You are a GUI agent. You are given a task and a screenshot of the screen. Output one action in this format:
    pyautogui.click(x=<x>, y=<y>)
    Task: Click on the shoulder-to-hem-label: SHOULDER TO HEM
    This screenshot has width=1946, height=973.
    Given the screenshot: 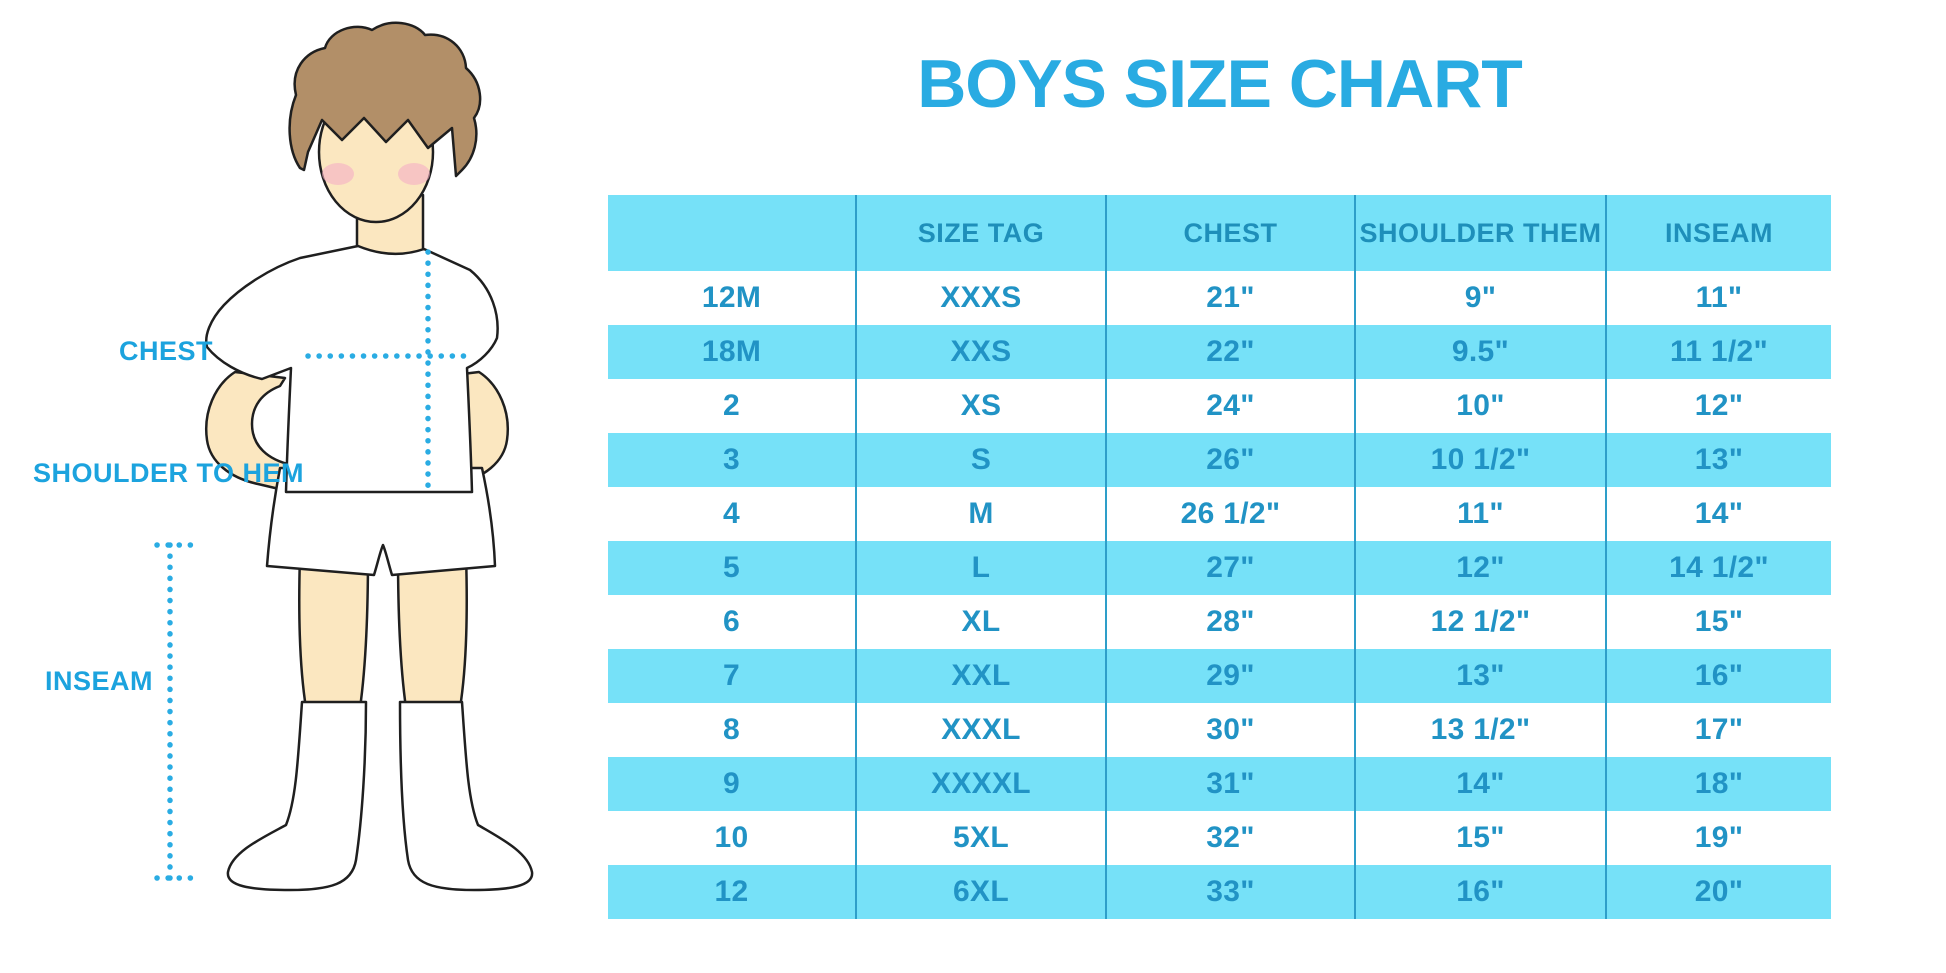 What is the action you would take?
    pyautogui.click(x=169, y=473)
    